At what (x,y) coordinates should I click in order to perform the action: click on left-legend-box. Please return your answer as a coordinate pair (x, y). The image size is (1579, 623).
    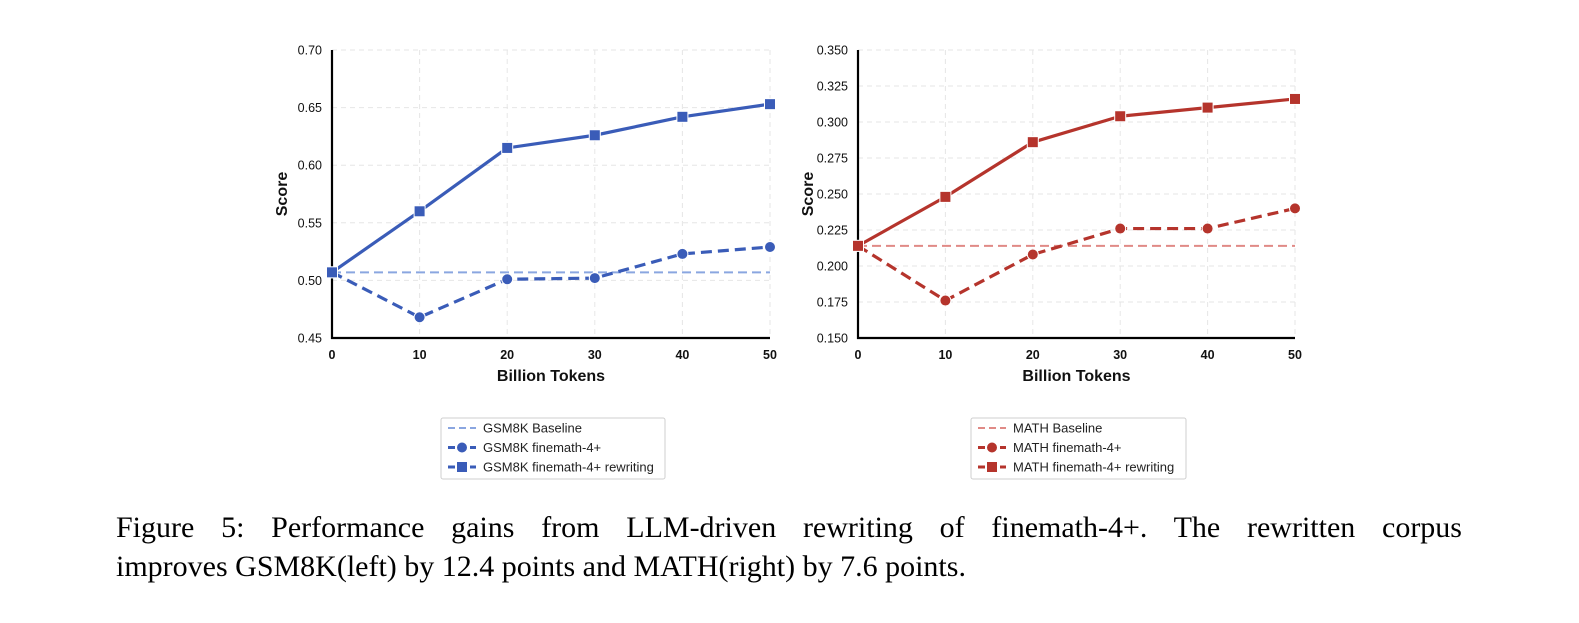
    Looking at the image, I should click on (553, 448).